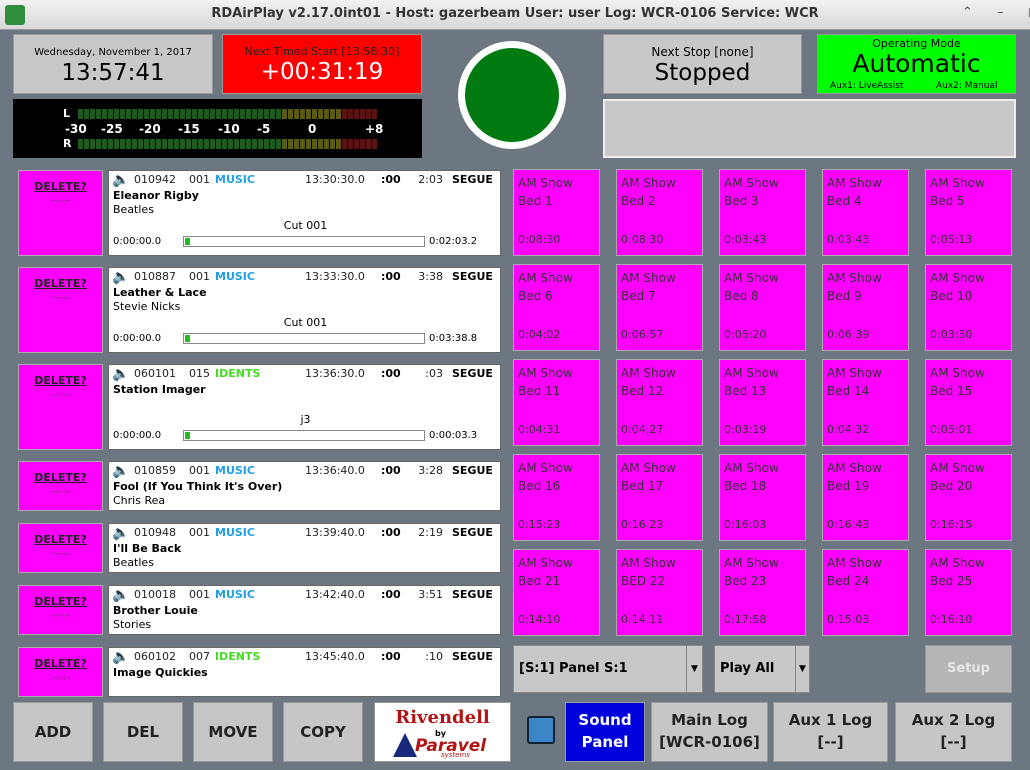  Describe the element at coordinates (762, 669) in the screenshot. I see `play-all-button: Play All ▼` at that location.